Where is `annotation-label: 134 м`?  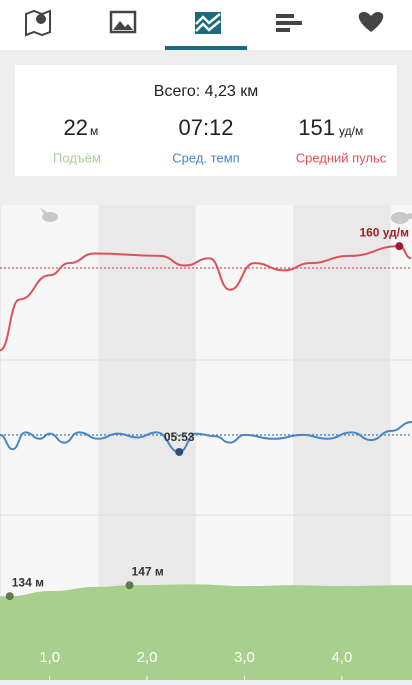 annotation-label: 134 м is located at coordinates (28, 582).